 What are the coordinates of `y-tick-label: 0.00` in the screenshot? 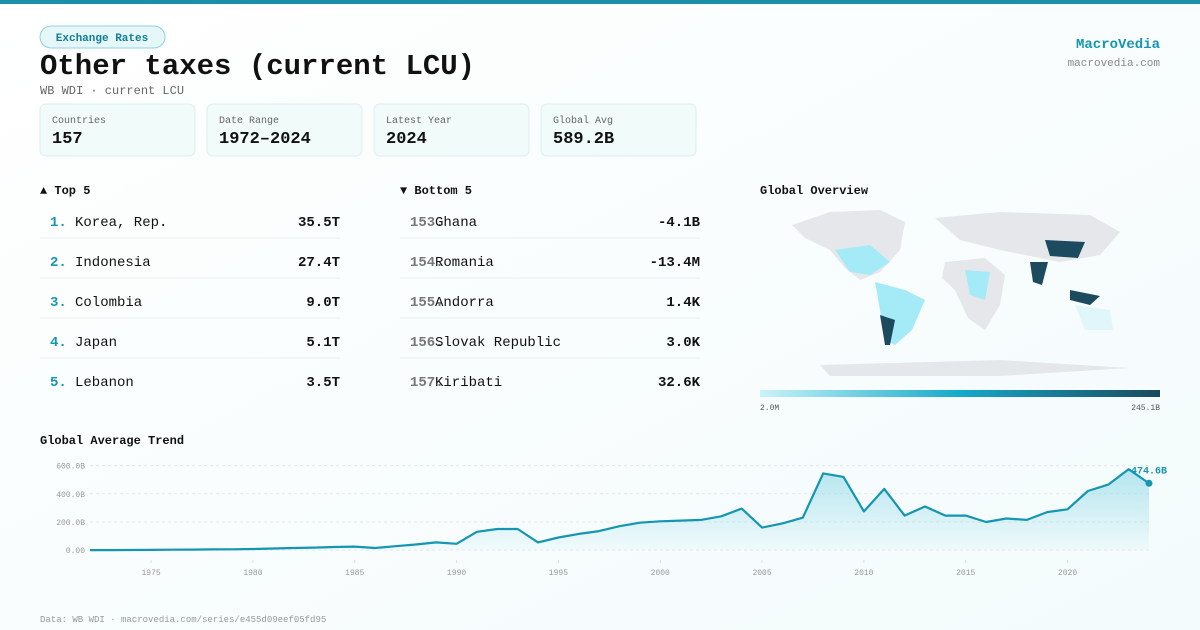 It's located at (75, 551).